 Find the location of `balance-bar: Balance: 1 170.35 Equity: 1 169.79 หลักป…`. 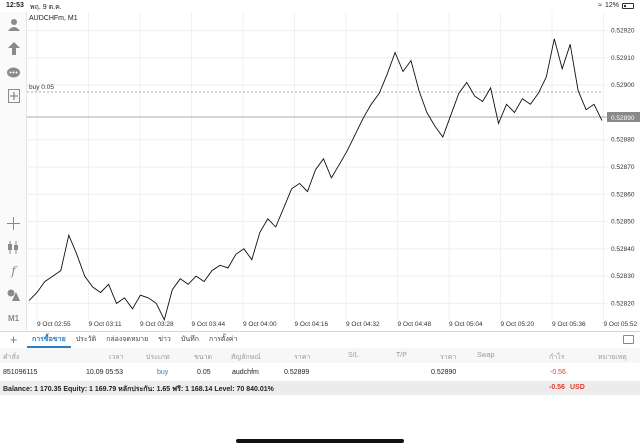

balance-bar: Balance: 1 170.35 Equity: 1 169.79 หลักป… is located at coordinates (320, 388).